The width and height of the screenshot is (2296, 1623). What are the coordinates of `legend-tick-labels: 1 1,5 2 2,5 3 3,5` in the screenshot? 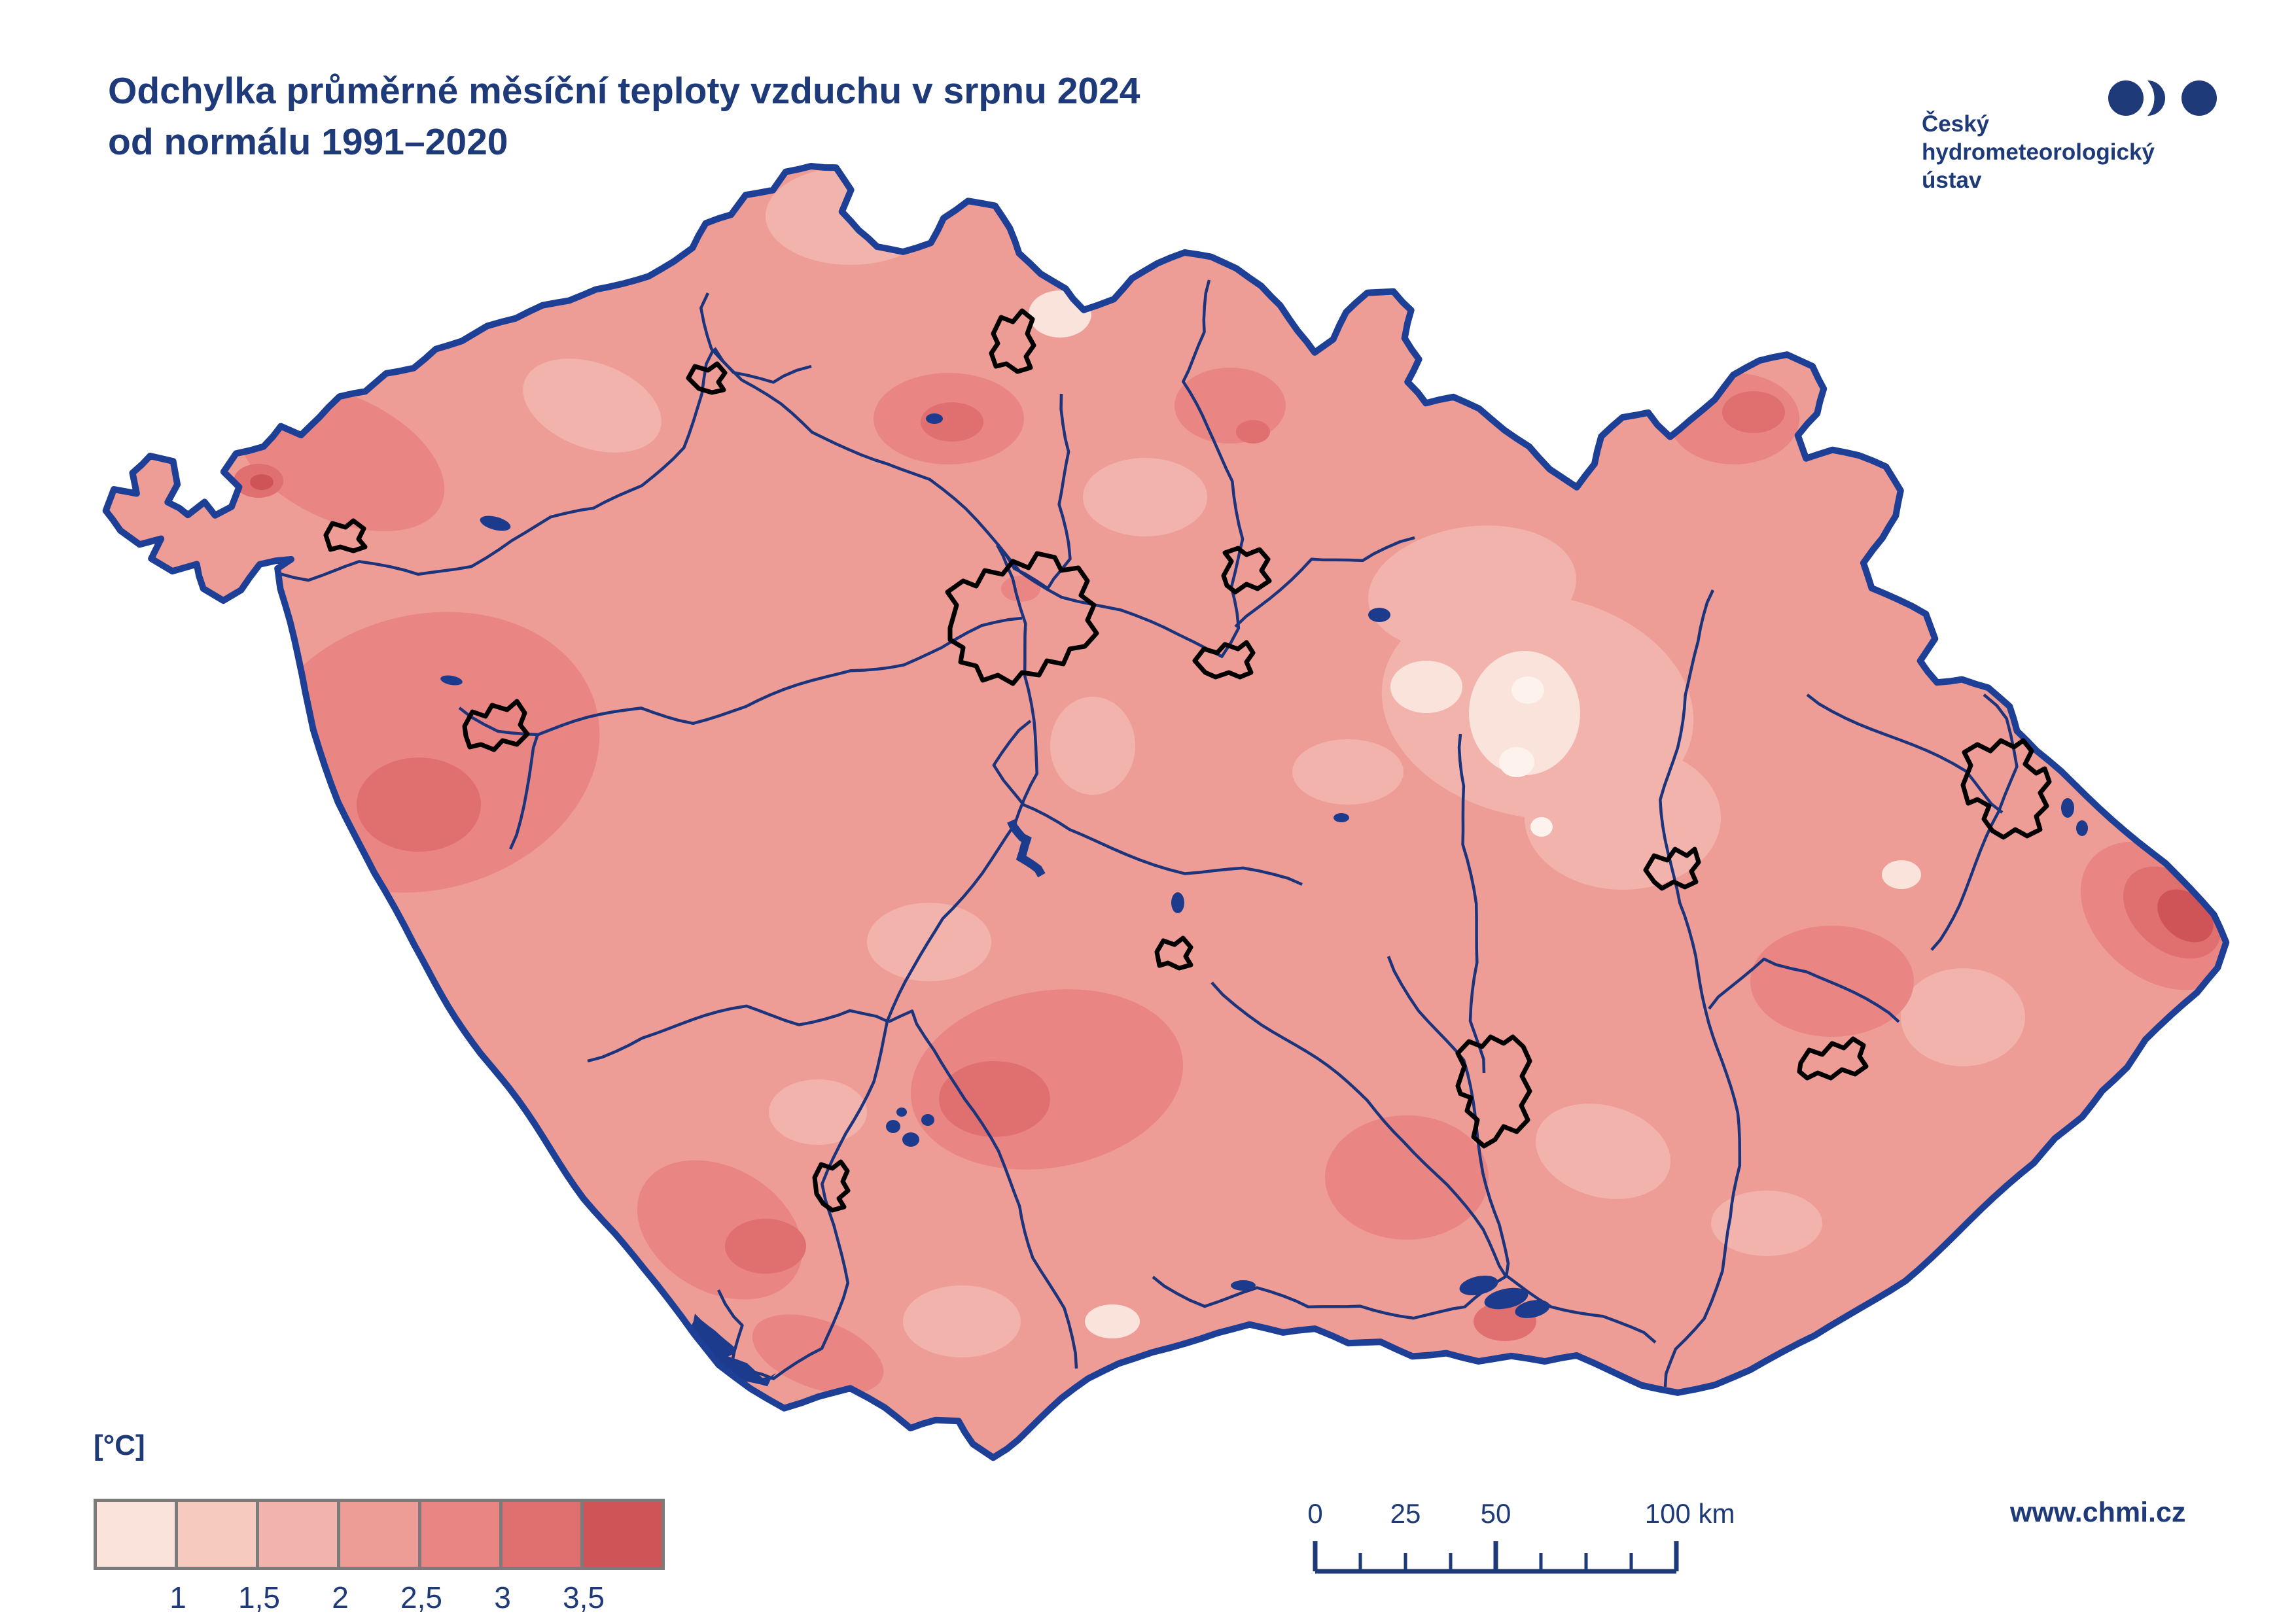 It's located at (371, 1599).